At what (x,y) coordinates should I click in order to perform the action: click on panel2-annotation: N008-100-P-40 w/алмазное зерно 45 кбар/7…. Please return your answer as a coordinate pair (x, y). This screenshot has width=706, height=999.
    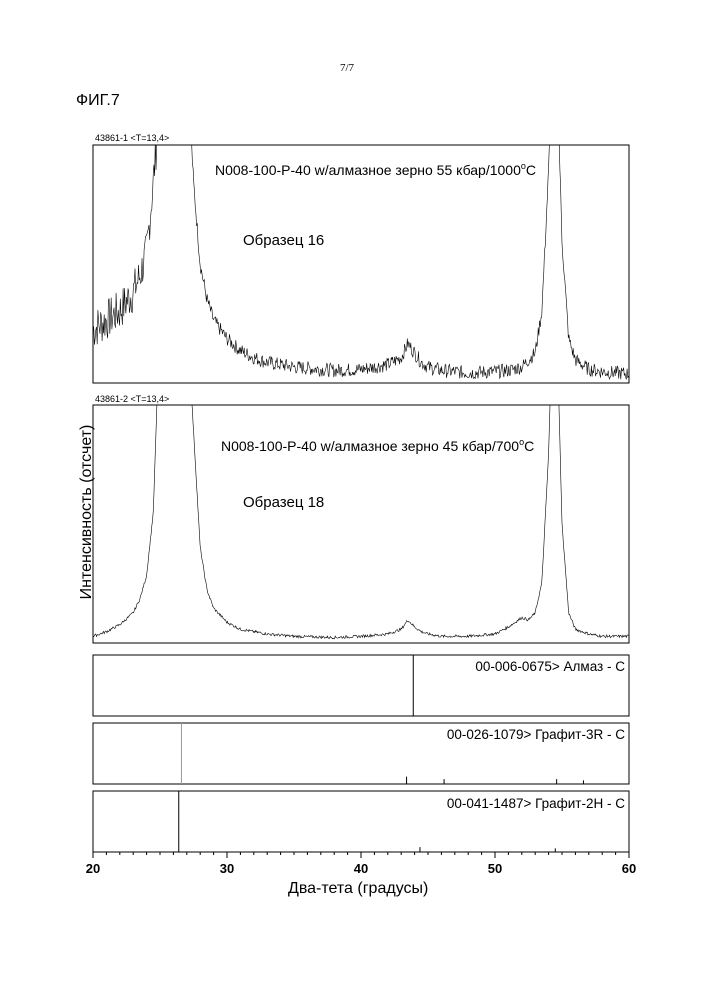
    Looking at the image, I should click on (377, 445).